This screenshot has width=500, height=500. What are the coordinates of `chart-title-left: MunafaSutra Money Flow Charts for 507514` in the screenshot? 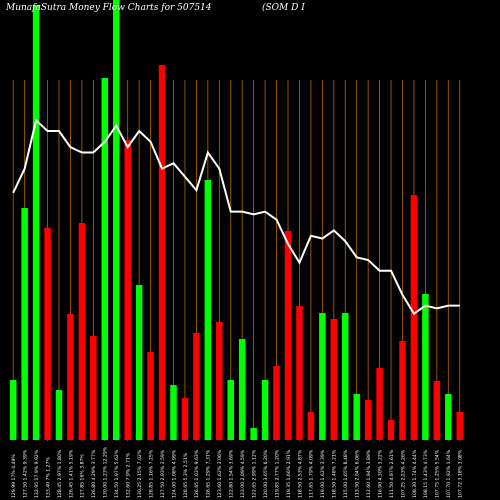 It's located at (108, 8).